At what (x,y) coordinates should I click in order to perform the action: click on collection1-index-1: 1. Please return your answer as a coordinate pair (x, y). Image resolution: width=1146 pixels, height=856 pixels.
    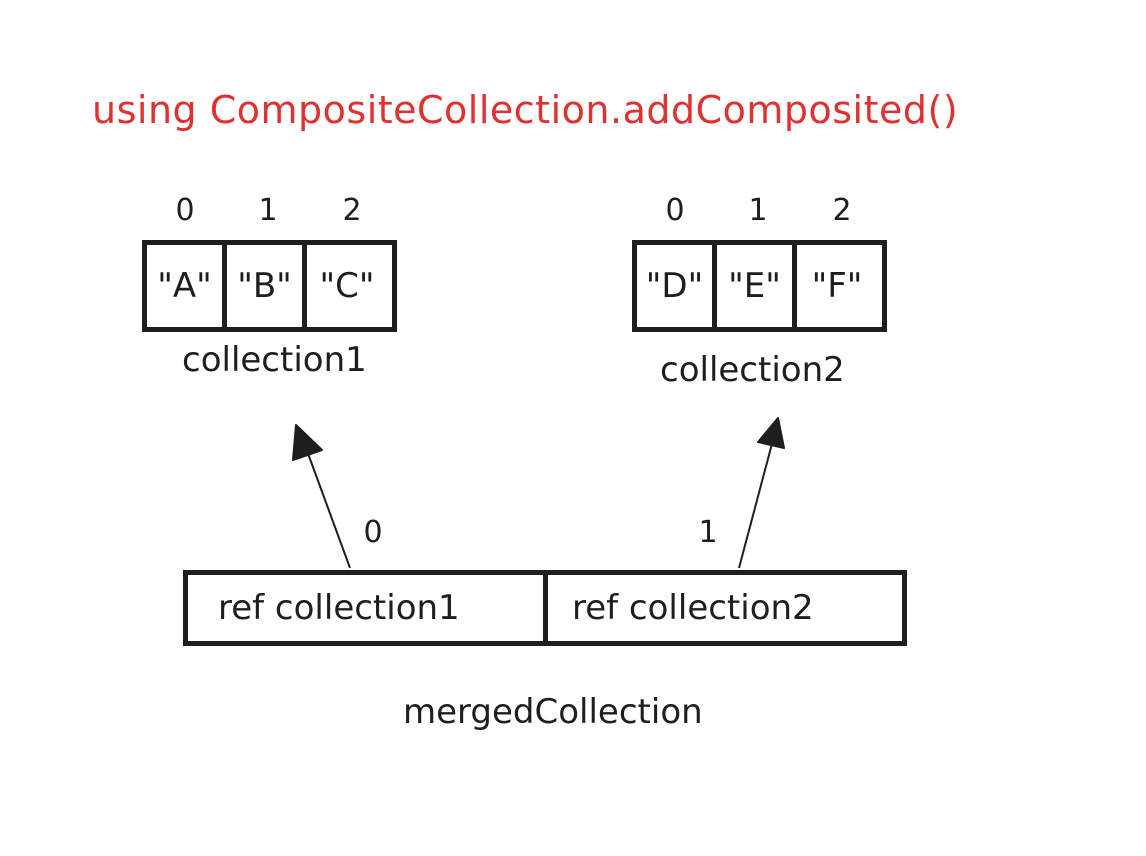
    Looking at the image, I should click on (268, 210).